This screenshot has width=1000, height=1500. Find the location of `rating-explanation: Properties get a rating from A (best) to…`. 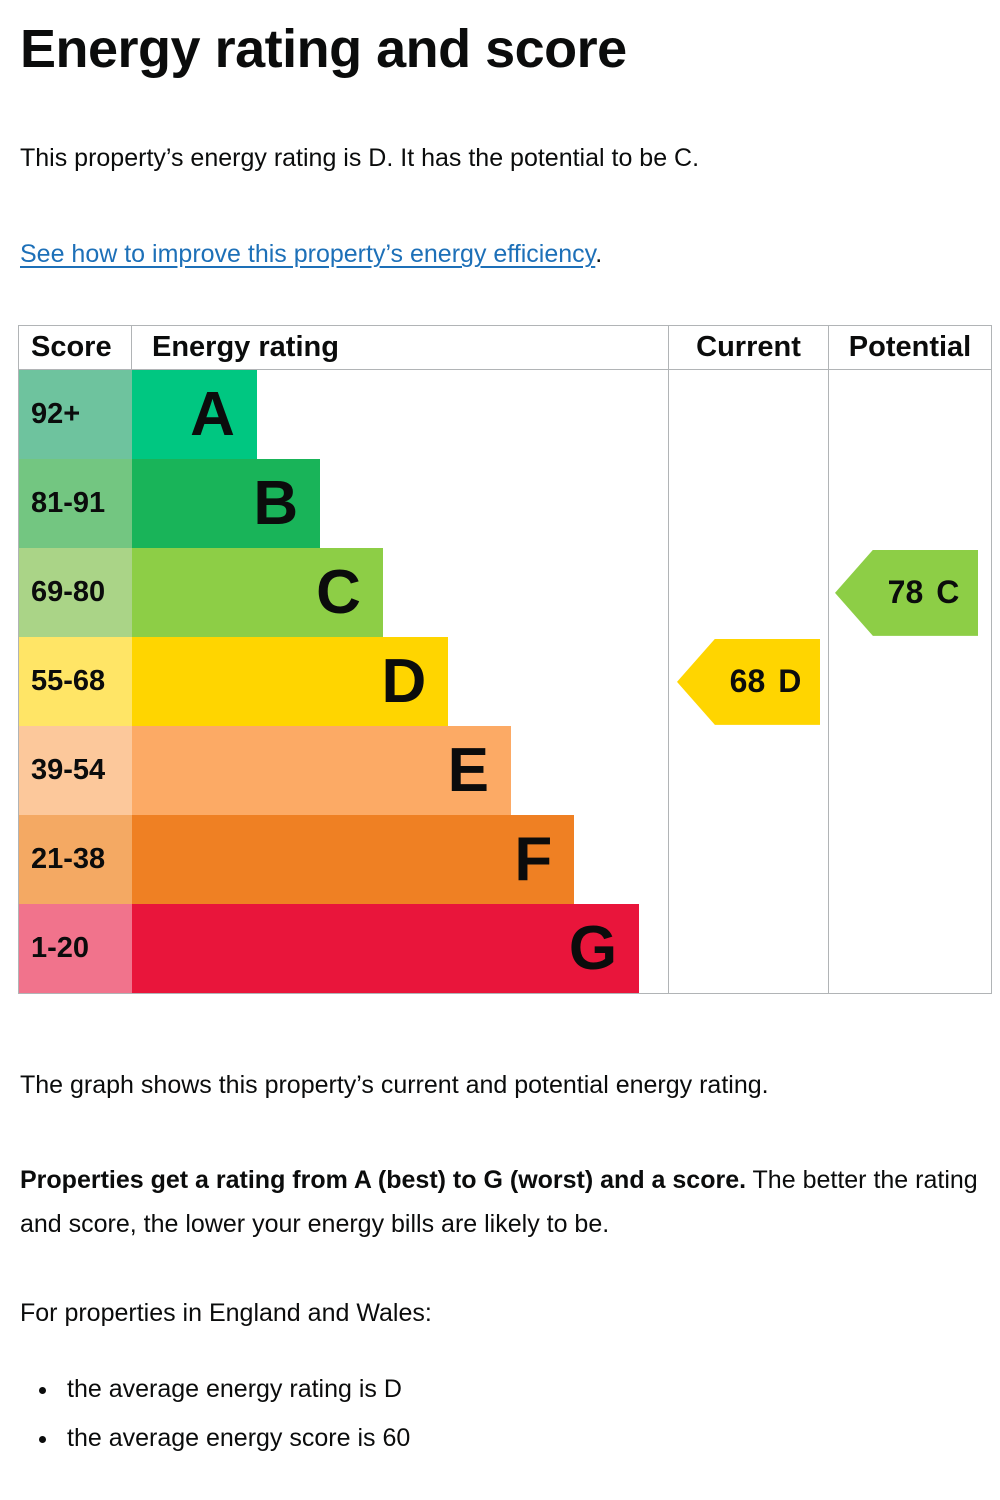

rating-explanation: Properties get a rating from A (best) to… is located at coordinates (501, 1202).